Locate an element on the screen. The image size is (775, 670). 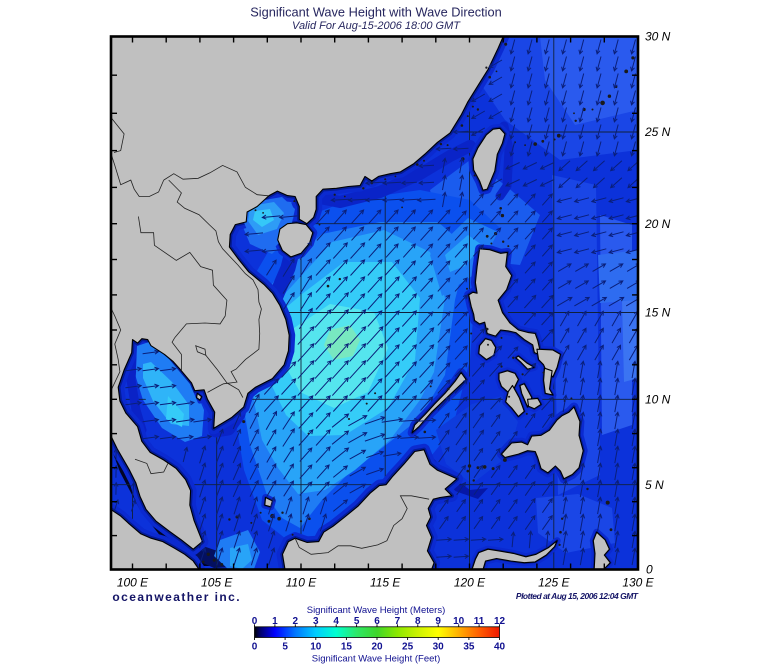
svg-text: 6 is located at coordinates (377, 621).